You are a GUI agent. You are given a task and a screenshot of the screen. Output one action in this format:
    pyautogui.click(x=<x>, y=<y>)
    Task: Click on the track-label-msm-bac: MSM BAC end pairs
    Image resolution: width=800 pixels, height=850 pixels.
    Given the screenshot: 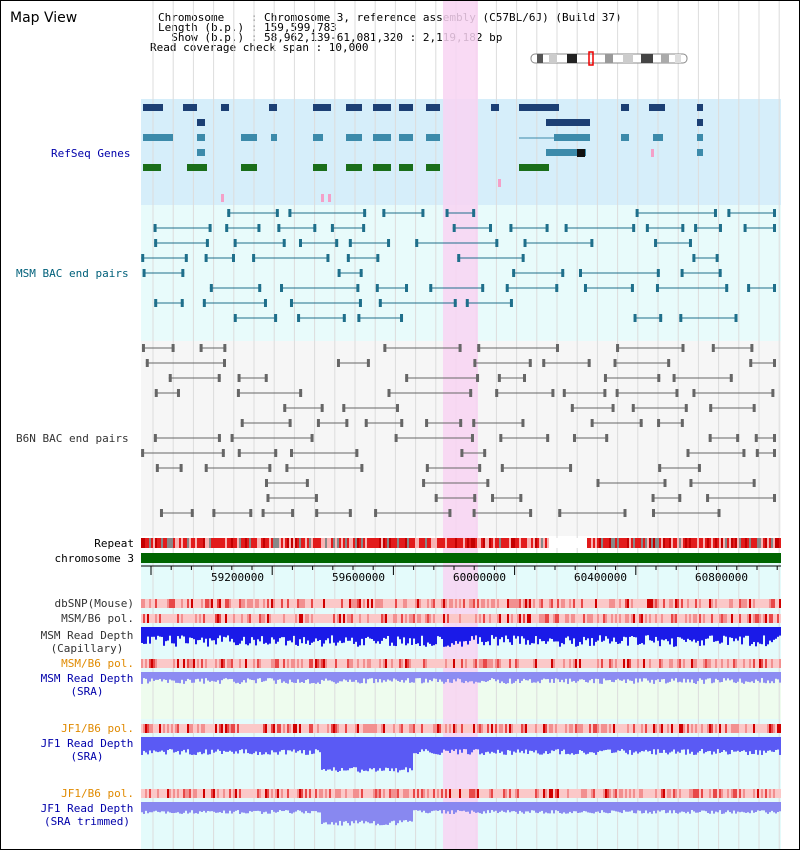 What is the action you would take?
    pyautogui.click(x=72, y=273)
    